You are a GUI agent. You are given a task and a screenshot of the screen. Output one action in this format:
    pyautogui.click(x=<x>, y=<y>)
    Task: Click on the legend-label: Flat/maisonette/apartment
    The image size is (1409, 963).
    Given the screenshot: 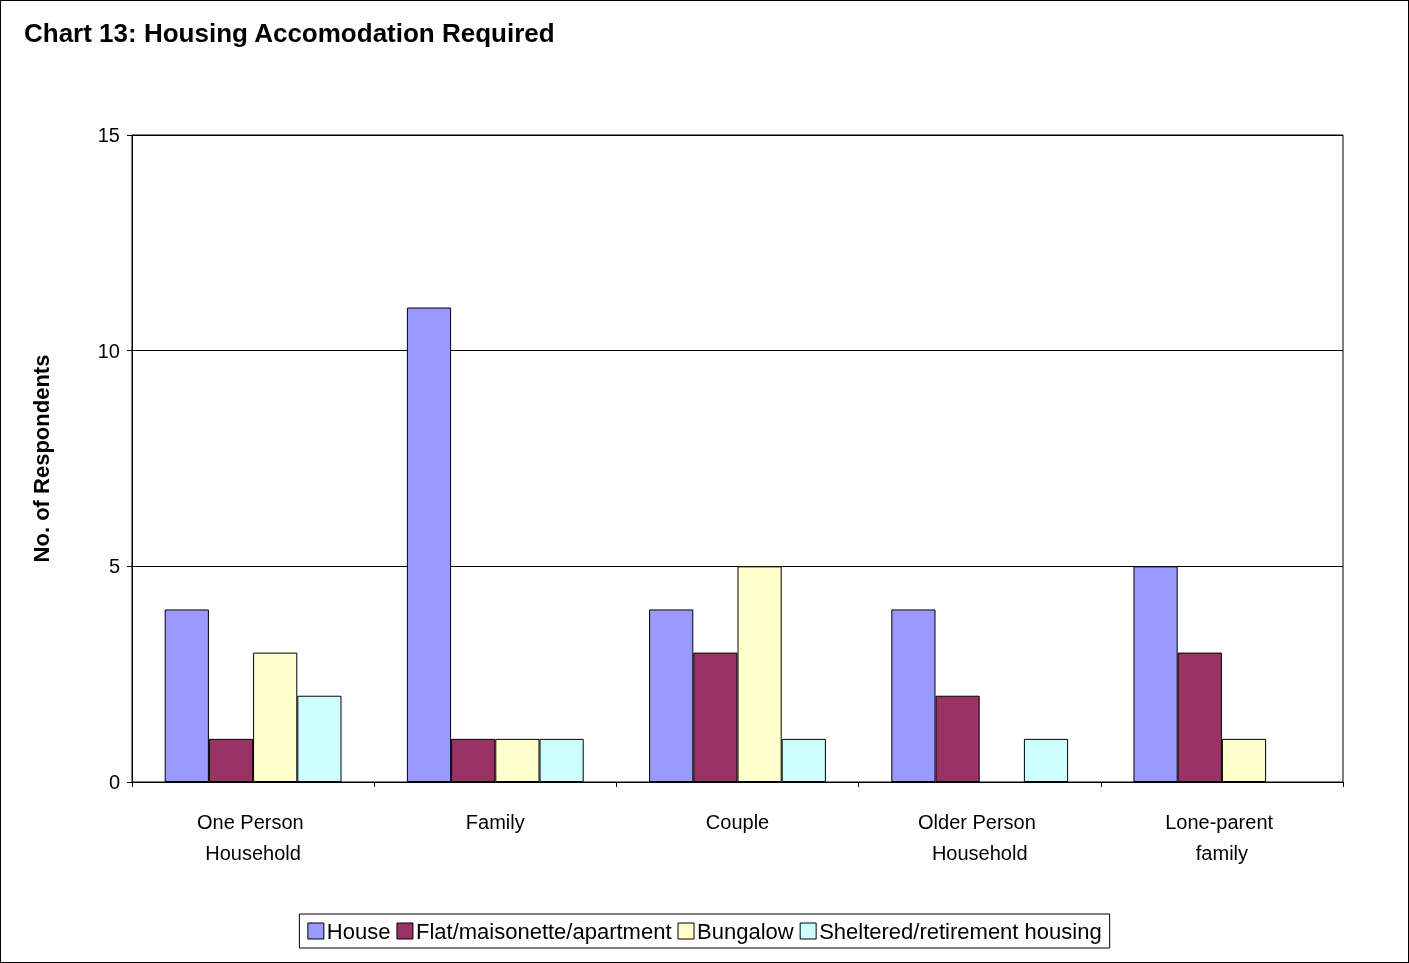 What is the action you would take?
    pyautogui.click(x=543, y=931)
    